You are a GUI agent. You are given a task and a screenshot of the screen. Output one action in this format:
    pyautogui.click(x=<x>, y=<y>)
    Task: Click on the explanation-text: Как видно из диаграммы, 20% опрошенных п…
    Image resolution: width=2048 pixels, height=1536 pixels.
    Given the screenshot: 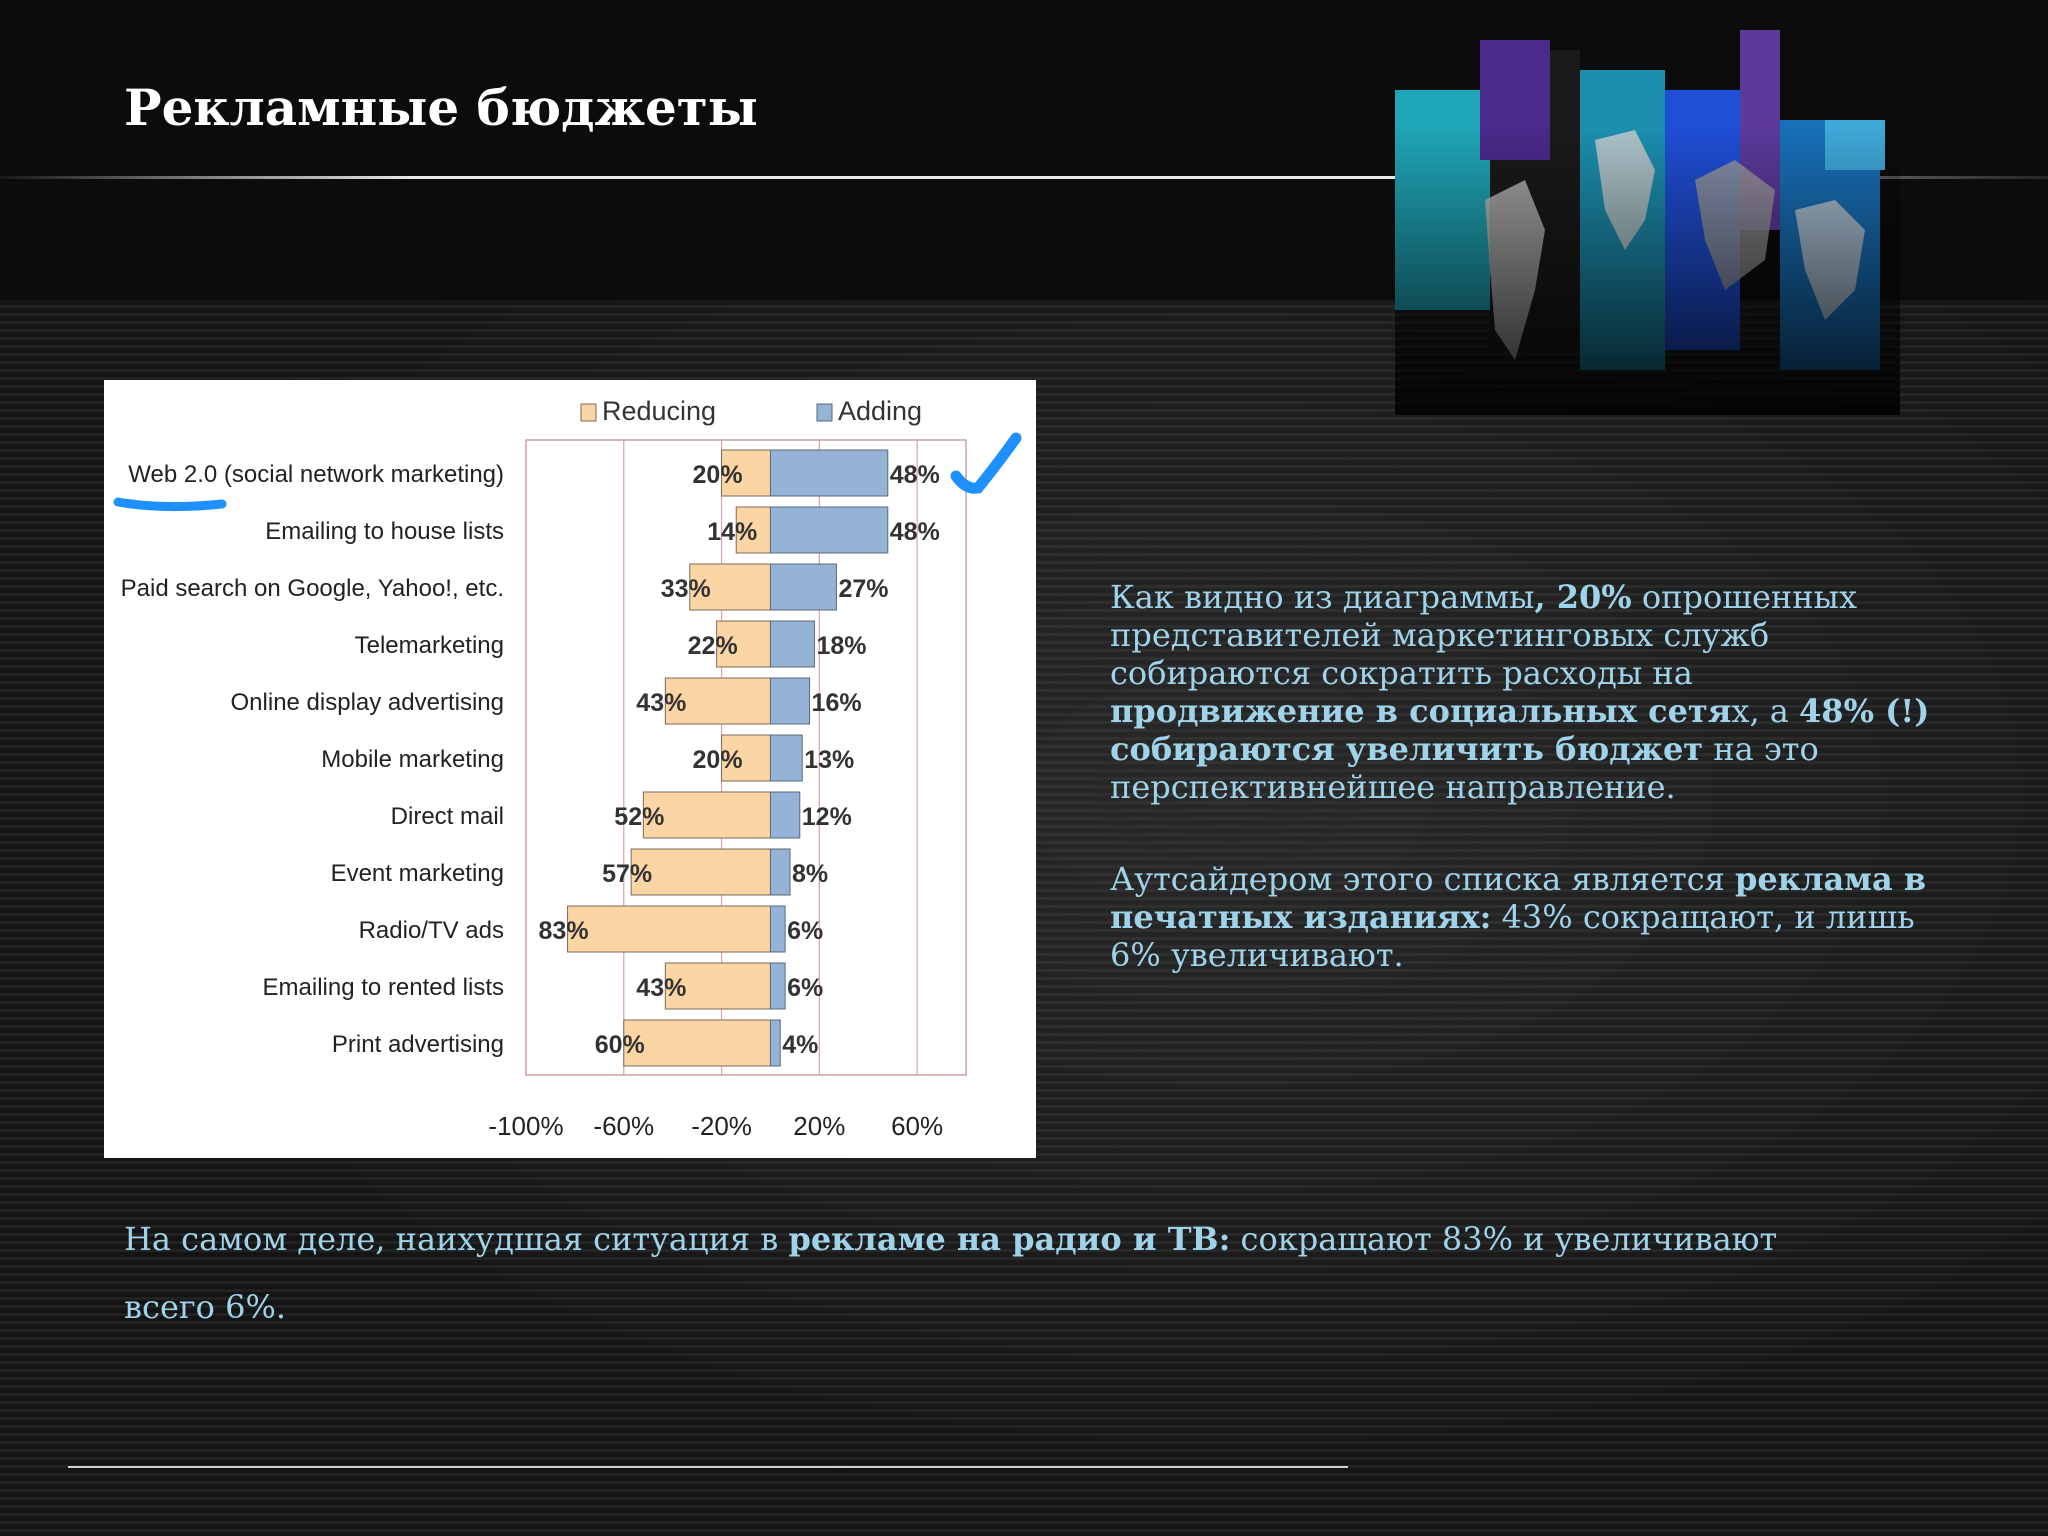 What is the action you would take?
    pyautogui.click(x=1525, y=803)
    